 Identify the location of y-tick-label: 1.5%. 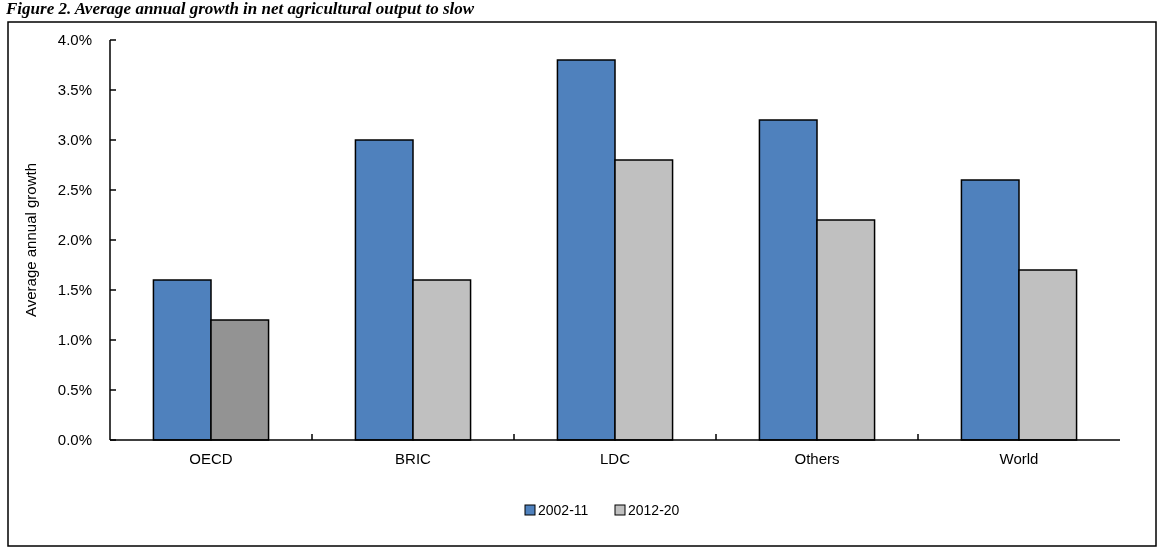
(74, 290).